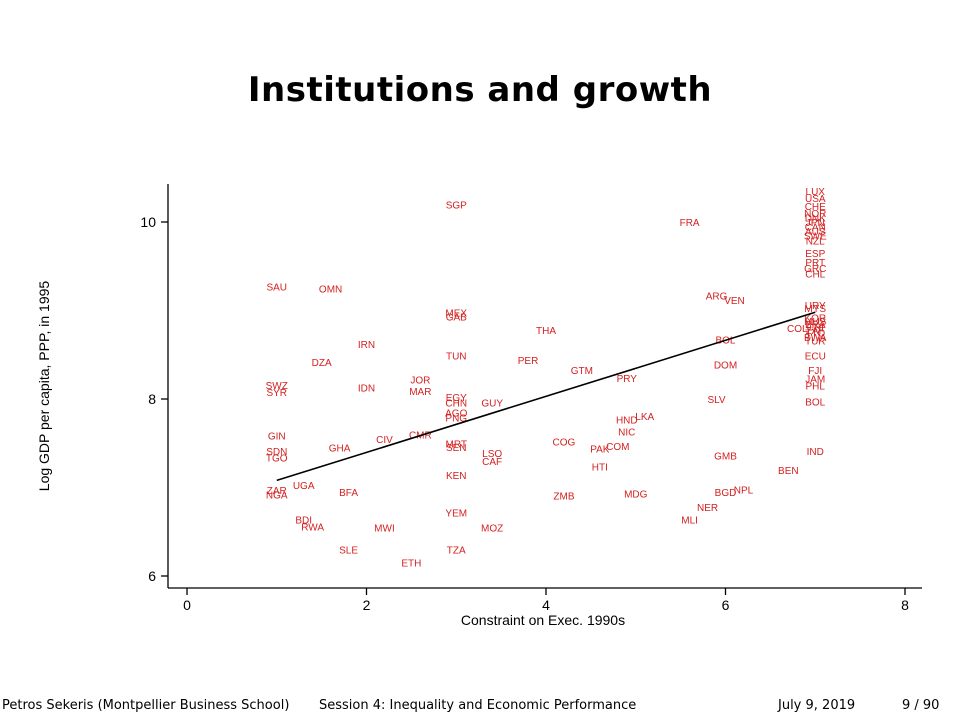  What do you see at coordinates (582, 371) in the screenshot?
I see `data-point-gtm: GTM` at bounding box center [582, 371].